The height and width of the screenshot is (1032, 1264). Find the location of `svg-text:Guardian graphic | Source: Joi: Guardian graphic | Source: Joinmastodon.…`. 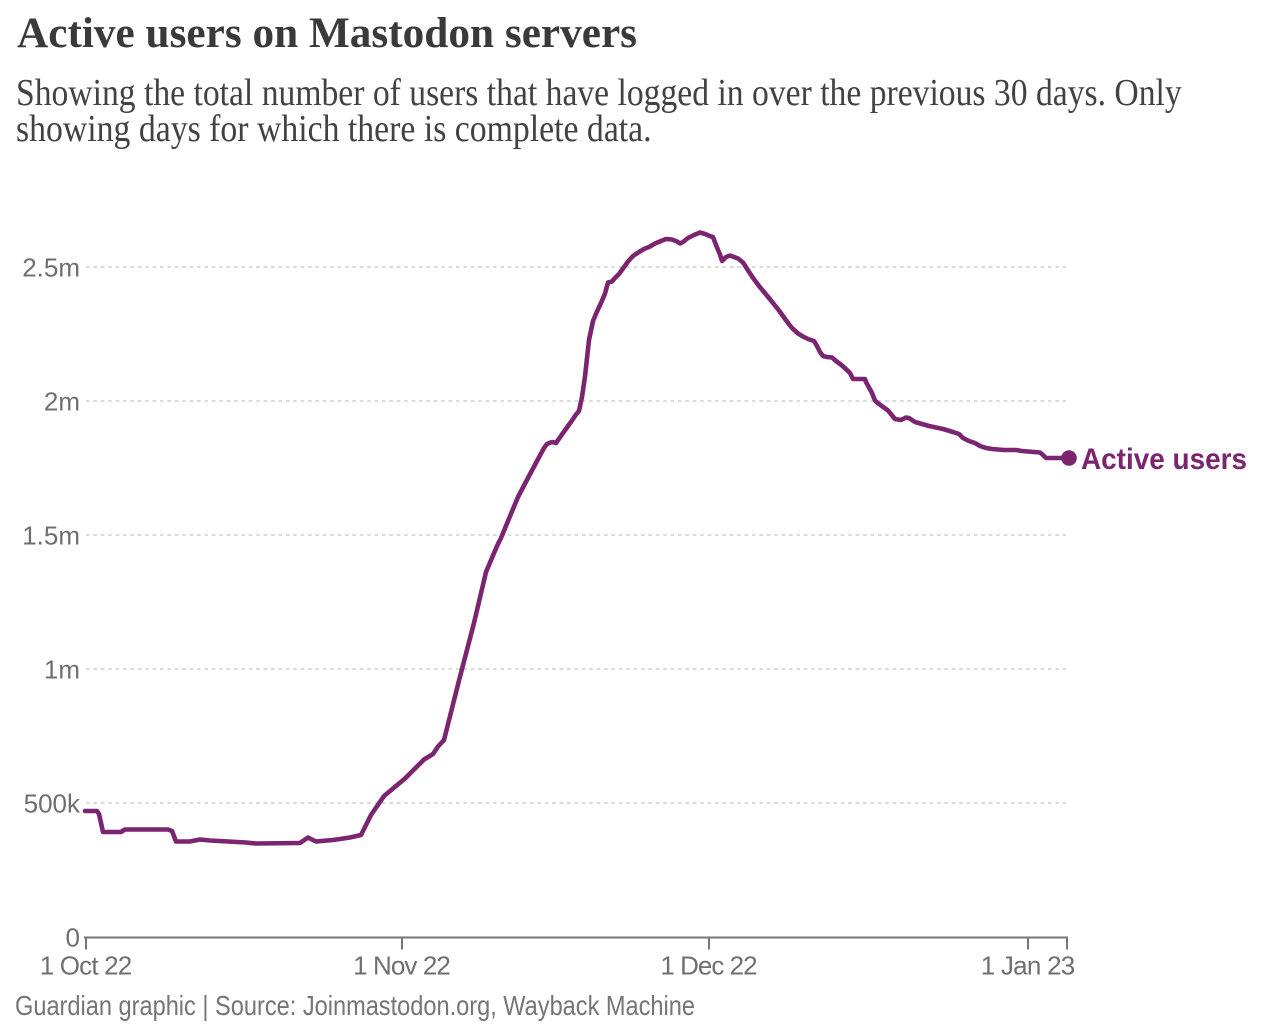

svg-text:Guardian graphic | Source: Joi: Guardian graphic | Source: Joinmastodon.… is located at coordinates (355, 1005).